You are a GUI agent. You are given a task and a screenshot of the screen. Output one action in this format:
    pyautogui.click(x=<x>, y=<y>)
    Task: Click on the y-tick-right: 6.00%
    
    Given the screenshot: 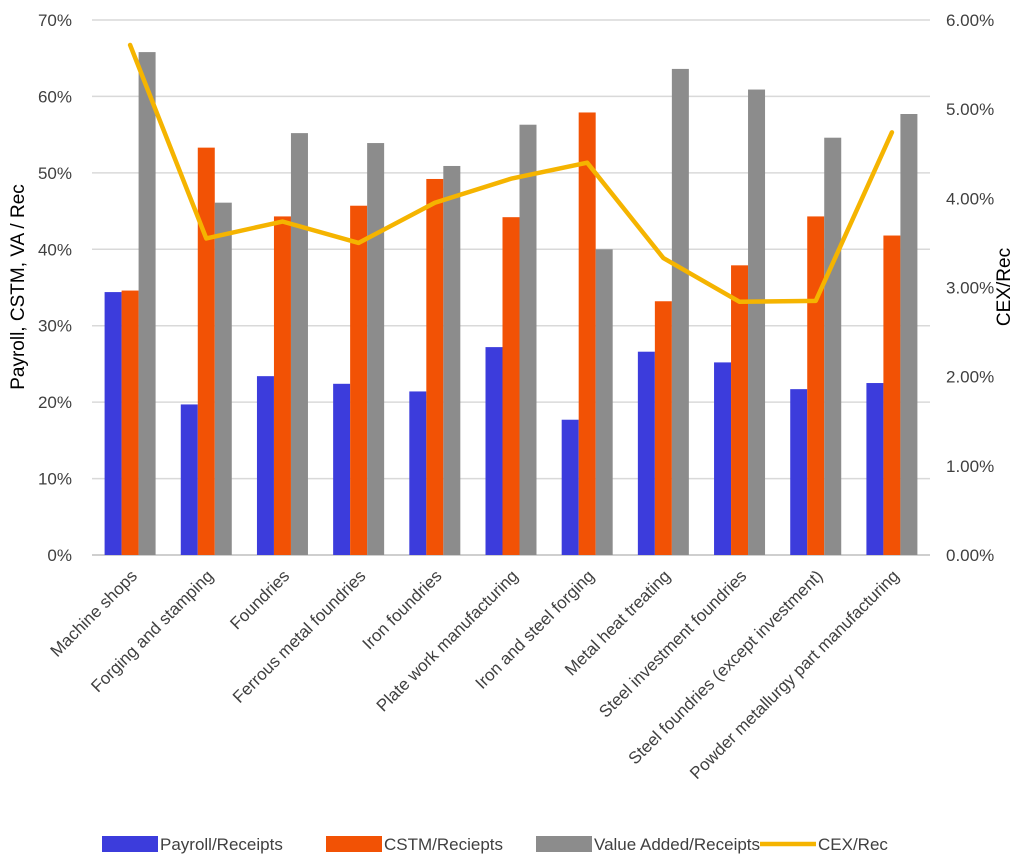 What is the action you would take?
    pyautogui.click(x=970, y=20)
    